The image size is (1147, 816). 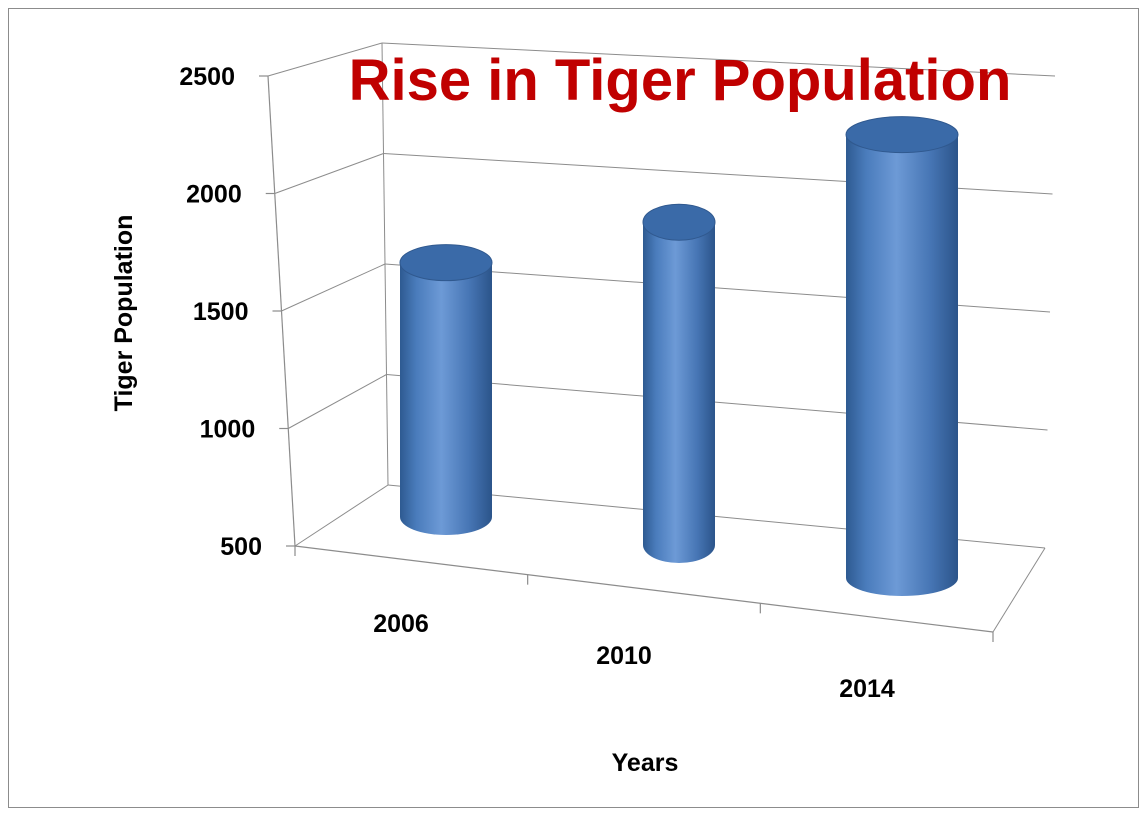 What do you see at coordinates (867, 689) in the screenshot?
I see `x-tick-label-2014: 2014` at bounding box center [867, 689].